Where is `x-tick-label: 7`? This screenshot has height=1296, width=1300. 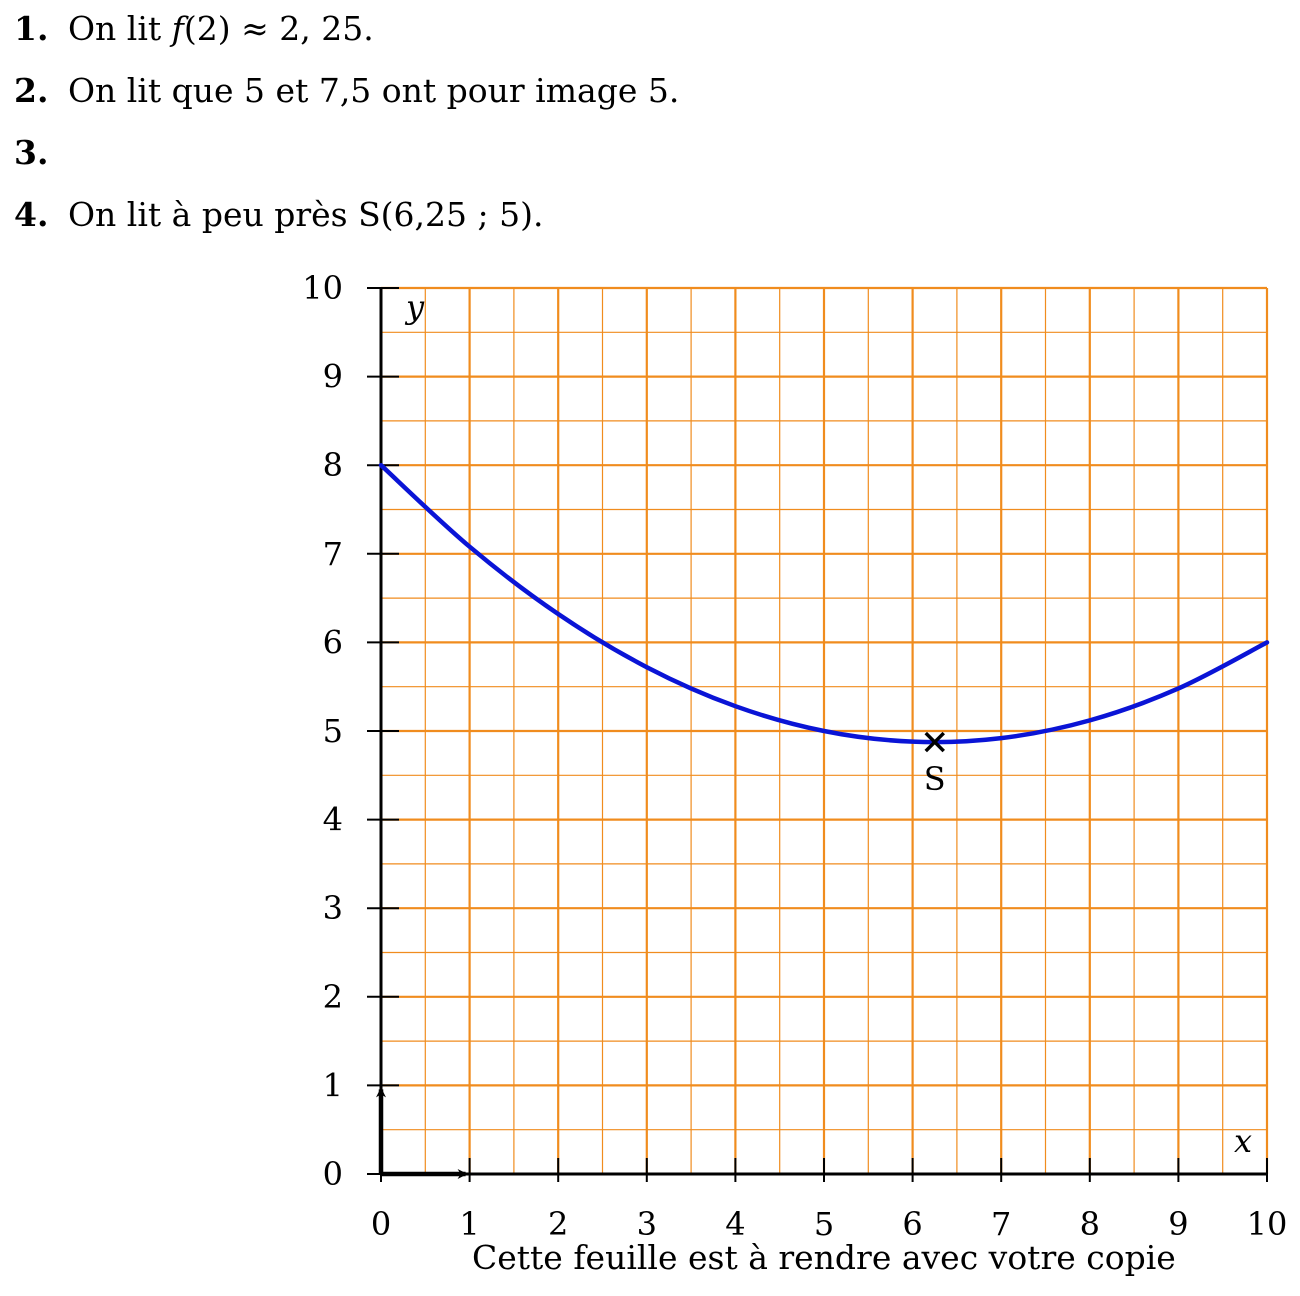
x-tick-label: 7 is located at coordinates (1001, 1224).